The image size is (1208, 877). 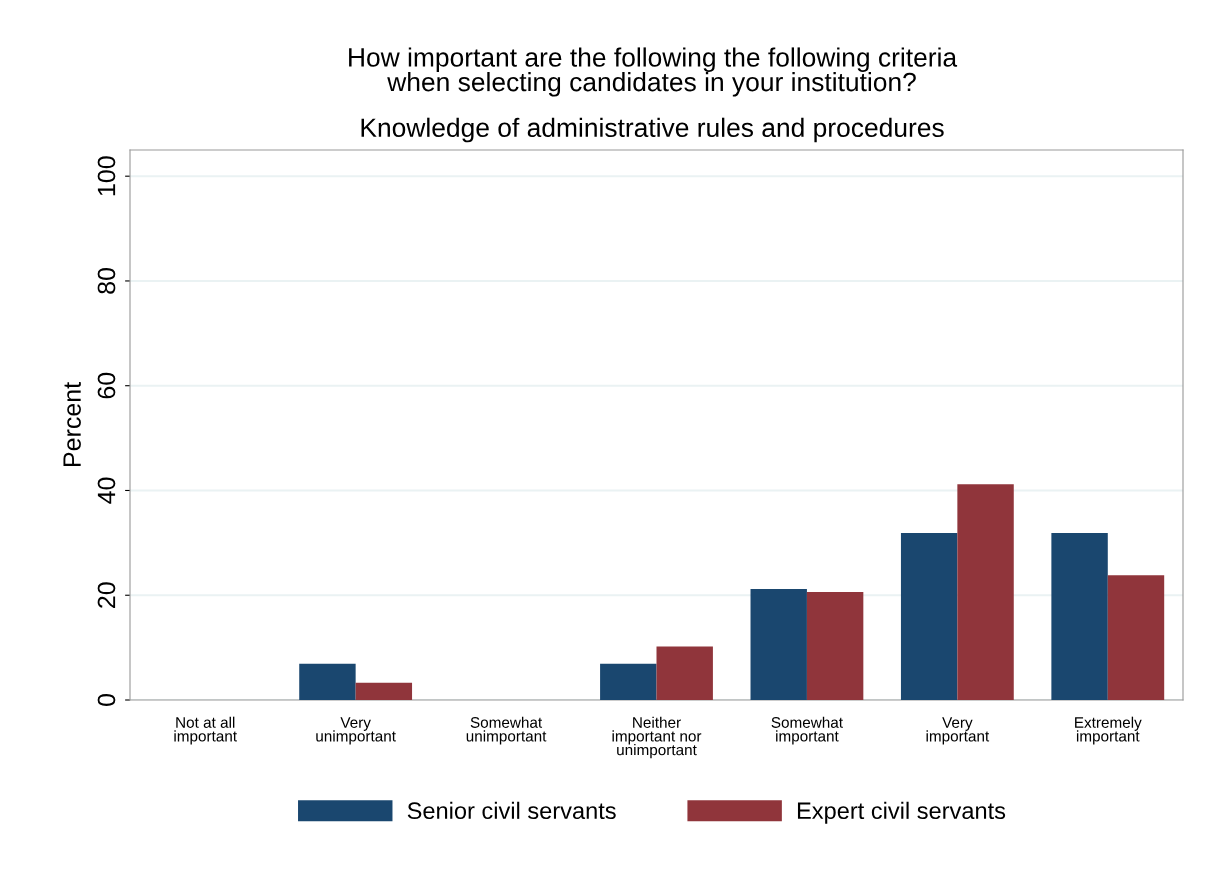 I want to click on chart-subtitle: Knowledge of administrative rules and procedures, so click(x=652, y=130).